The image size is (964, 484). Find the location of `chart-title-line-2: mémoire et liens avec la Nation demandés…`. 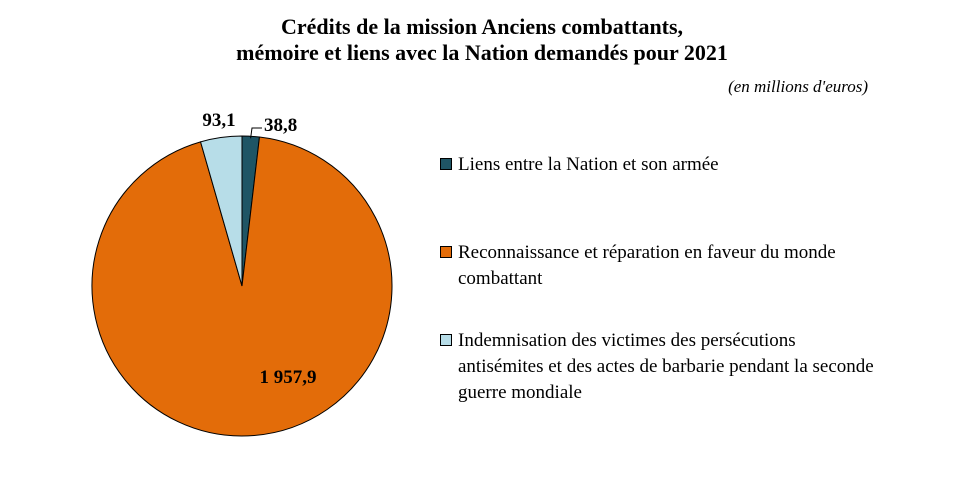

chart-title-line-2: mémoire et liens avec la Nation demandés… is located at coordinates (482, 52).